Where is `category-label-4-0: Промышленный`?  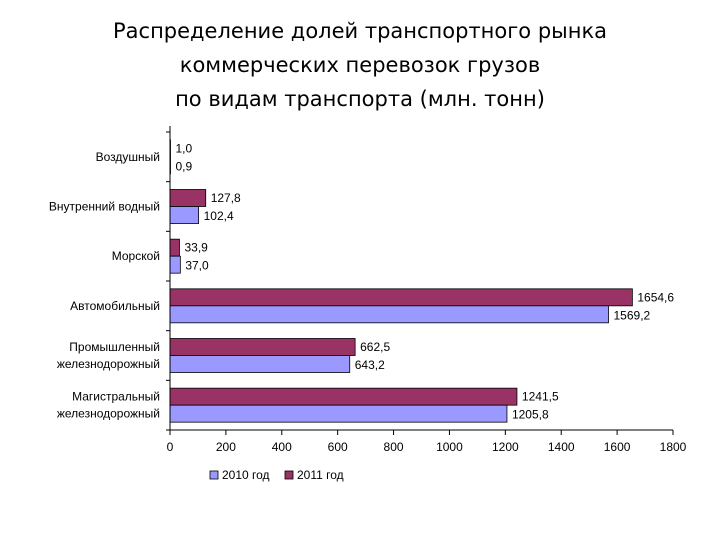 category-label-4-0: Промышленный is located at coordinates (114, 347).